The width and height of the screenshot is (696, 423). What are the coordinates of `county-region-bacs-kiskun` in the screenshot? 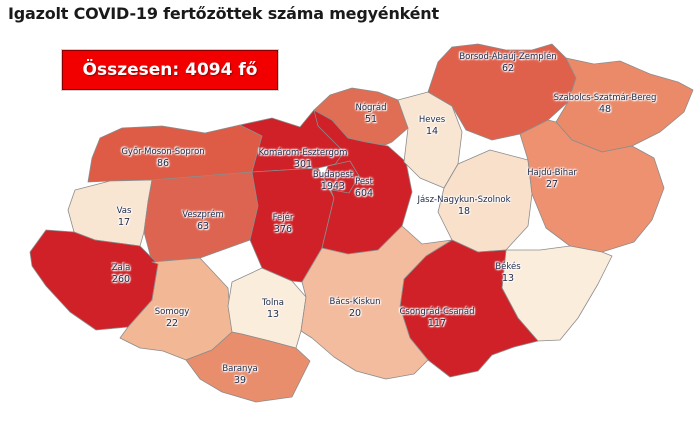 It's located at (376, 302).